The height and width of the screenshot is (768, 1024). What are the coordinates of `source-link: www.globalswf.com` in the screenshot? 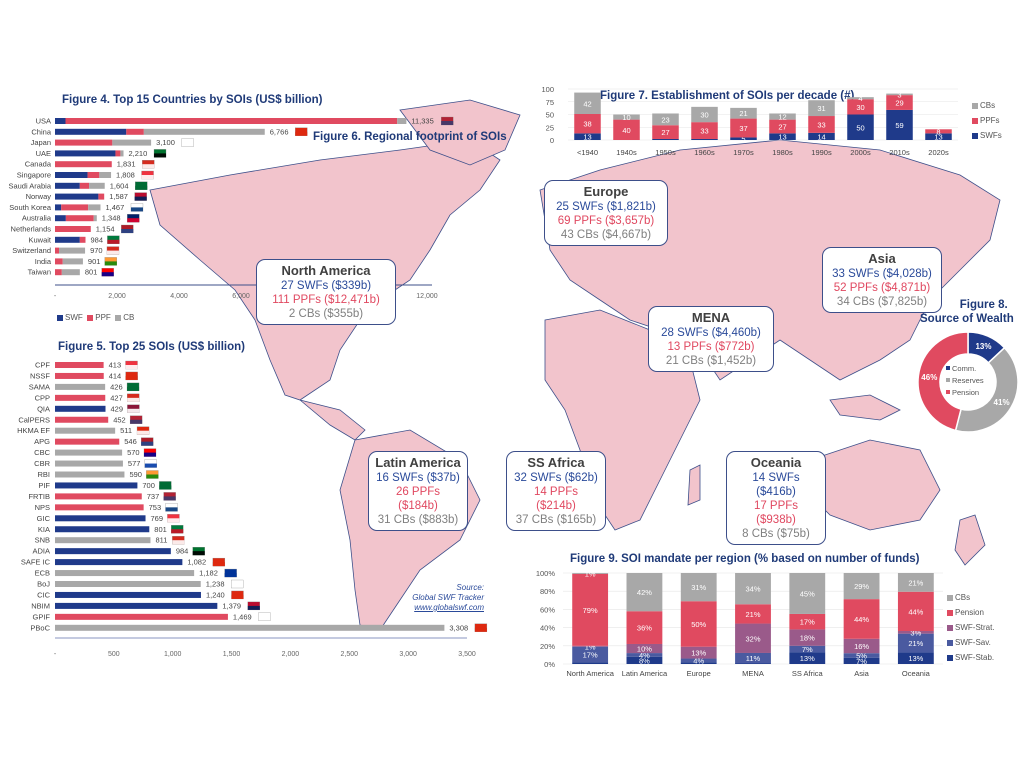 It's located at (449, 607).